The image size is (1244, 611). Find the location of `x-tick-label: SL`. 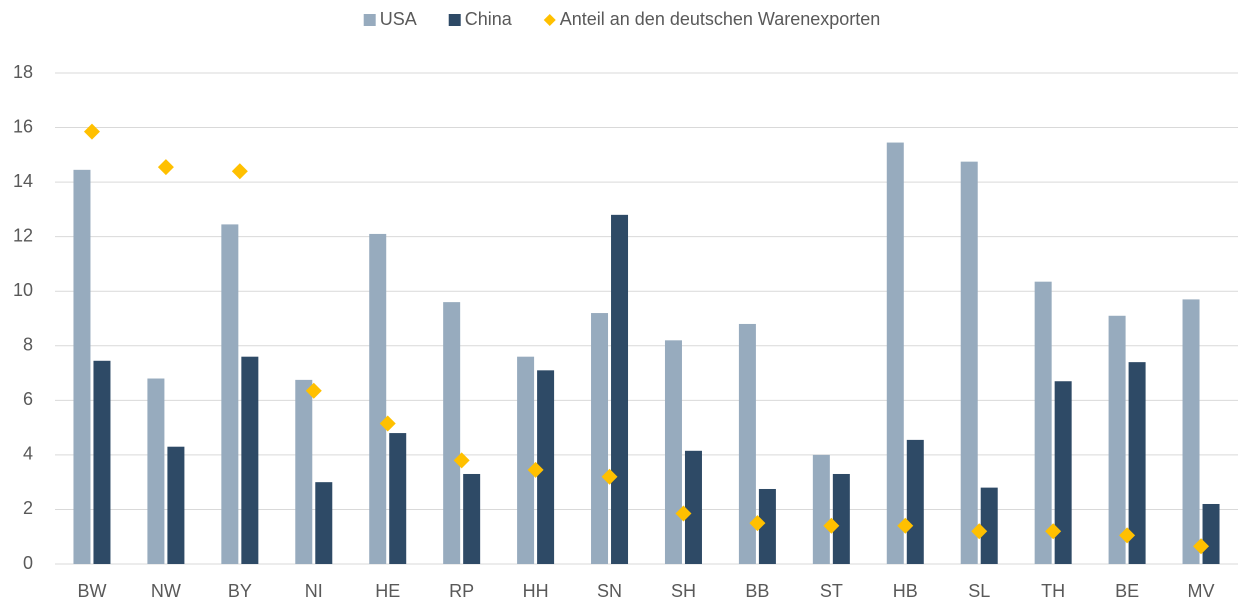

x-tick-label: SL is located at coordinates (979, 591).